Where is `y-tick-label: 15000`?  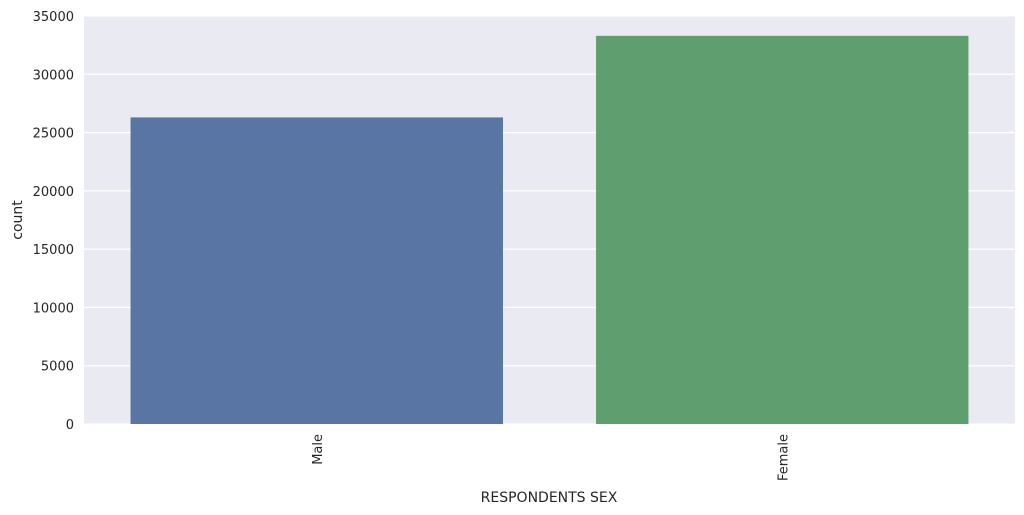 y-tick-label: 15000 is located at coordinates (53, 250).